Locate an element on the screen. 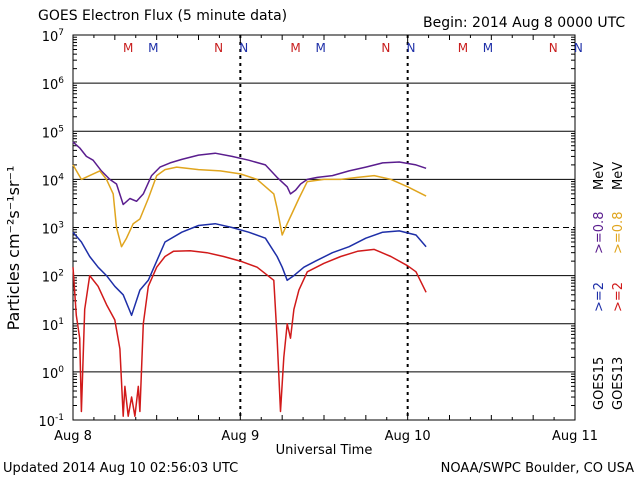 This screenshot has height=480, width=640. y-tick-label: 10⁴ is located at coordinates (53, 180).